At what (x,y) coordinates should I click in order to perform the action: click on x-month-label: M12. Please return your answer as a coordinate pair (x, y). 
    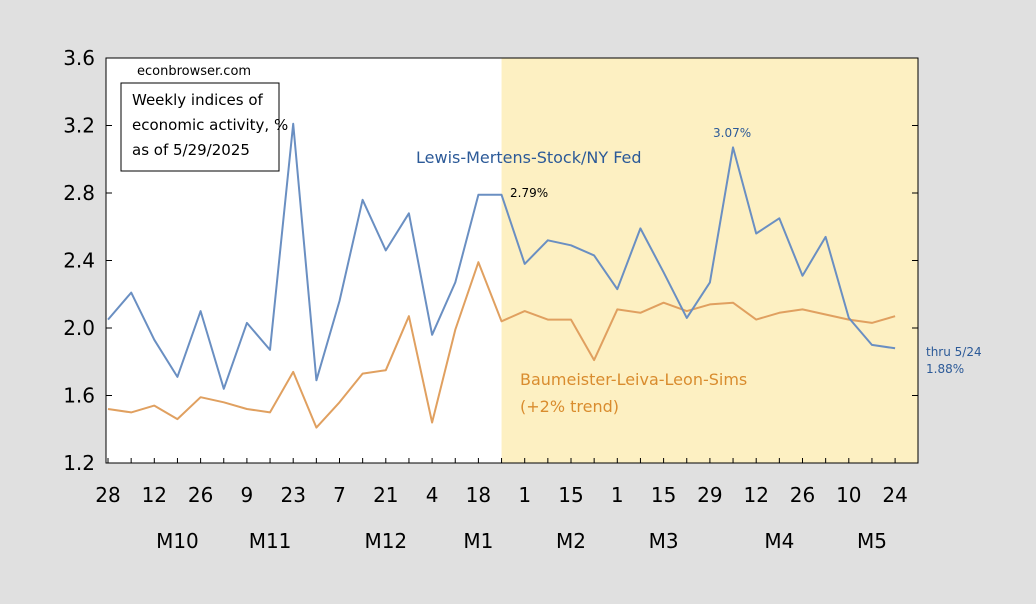
    Looking at the image, I should click on (385, 541).